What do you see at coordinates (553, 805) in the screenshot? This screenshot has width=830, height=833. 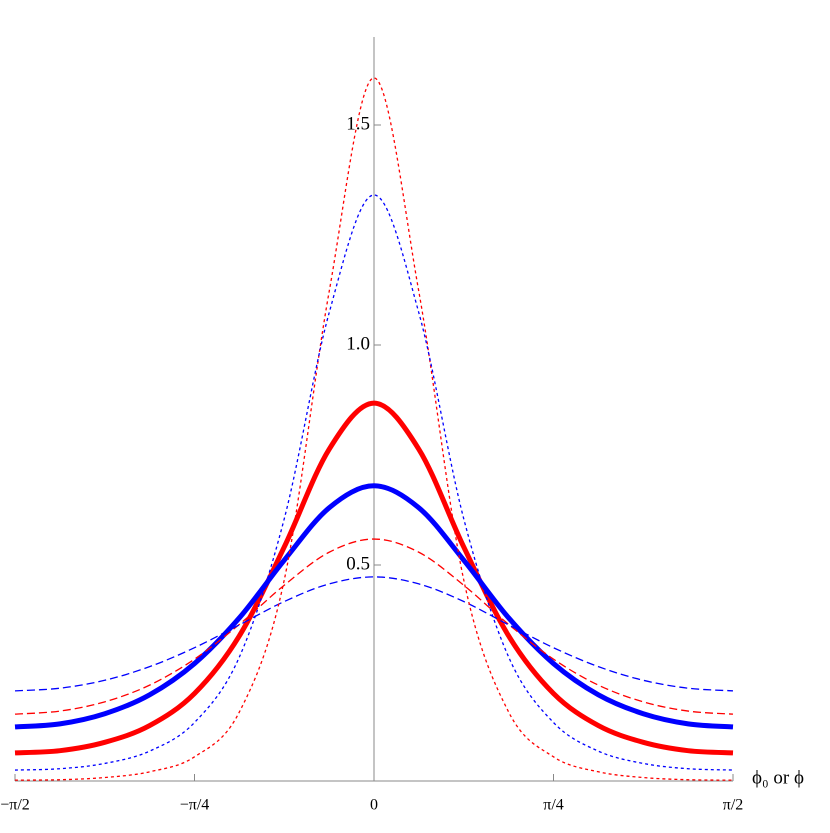 I see `x-tick-label: π/4` at bounding box center [553, 805].